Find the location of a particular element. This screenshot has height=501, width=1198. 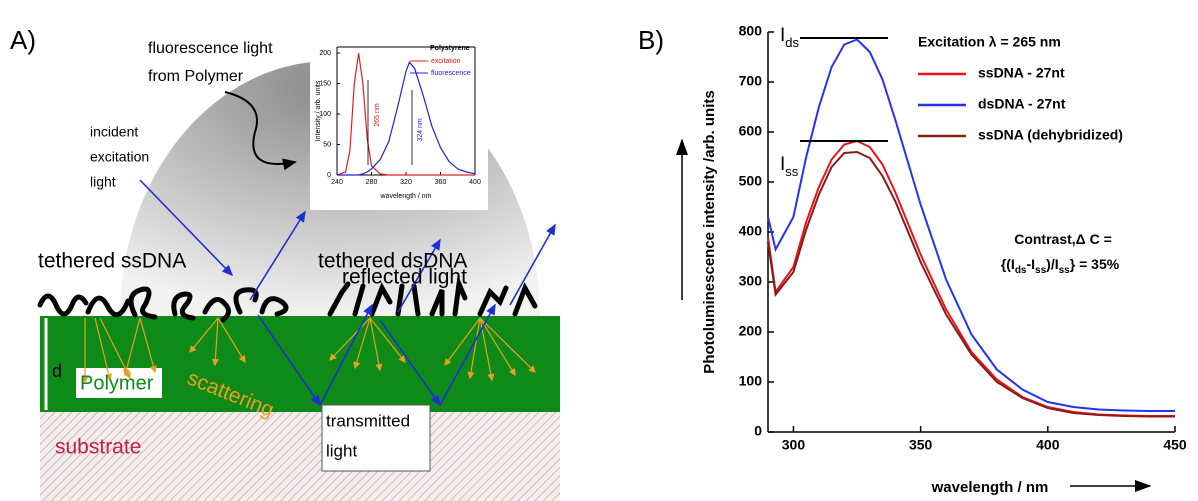

transmitted-label: light is located at coordinates (341, 450).